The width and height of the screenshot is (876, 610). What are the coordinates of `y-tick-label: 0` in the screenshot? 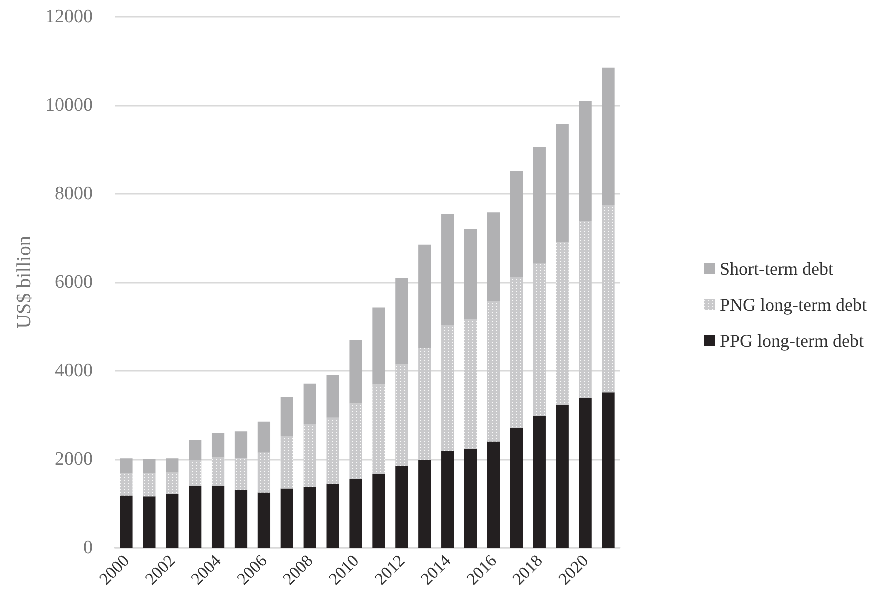 It's located at (88, 548).